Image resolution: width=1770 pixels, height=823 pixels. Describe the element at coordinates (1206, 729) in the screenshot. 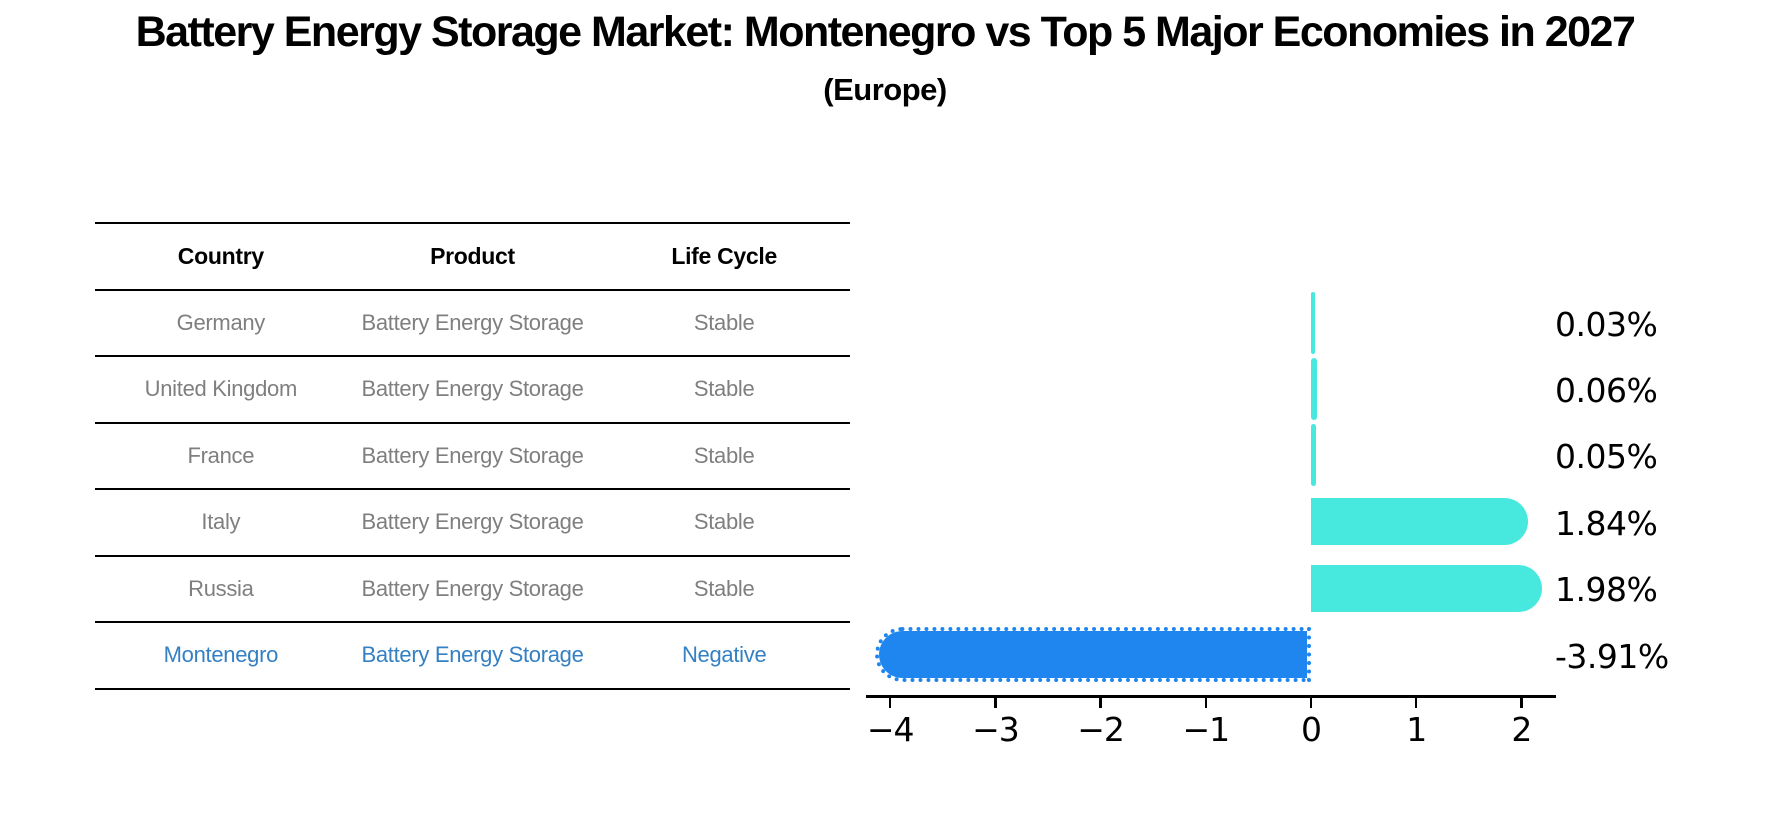

I see `x-axis-tick-label: −1` at that location.